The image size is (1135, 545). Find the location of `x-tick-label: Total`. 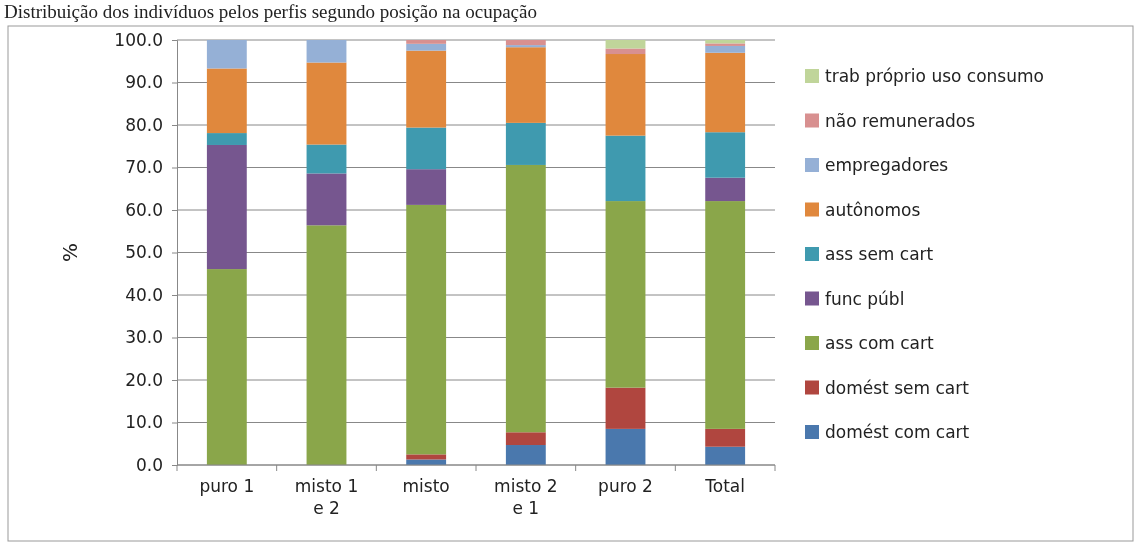

x-tick-label: Total is located at coordinates (725, 486).